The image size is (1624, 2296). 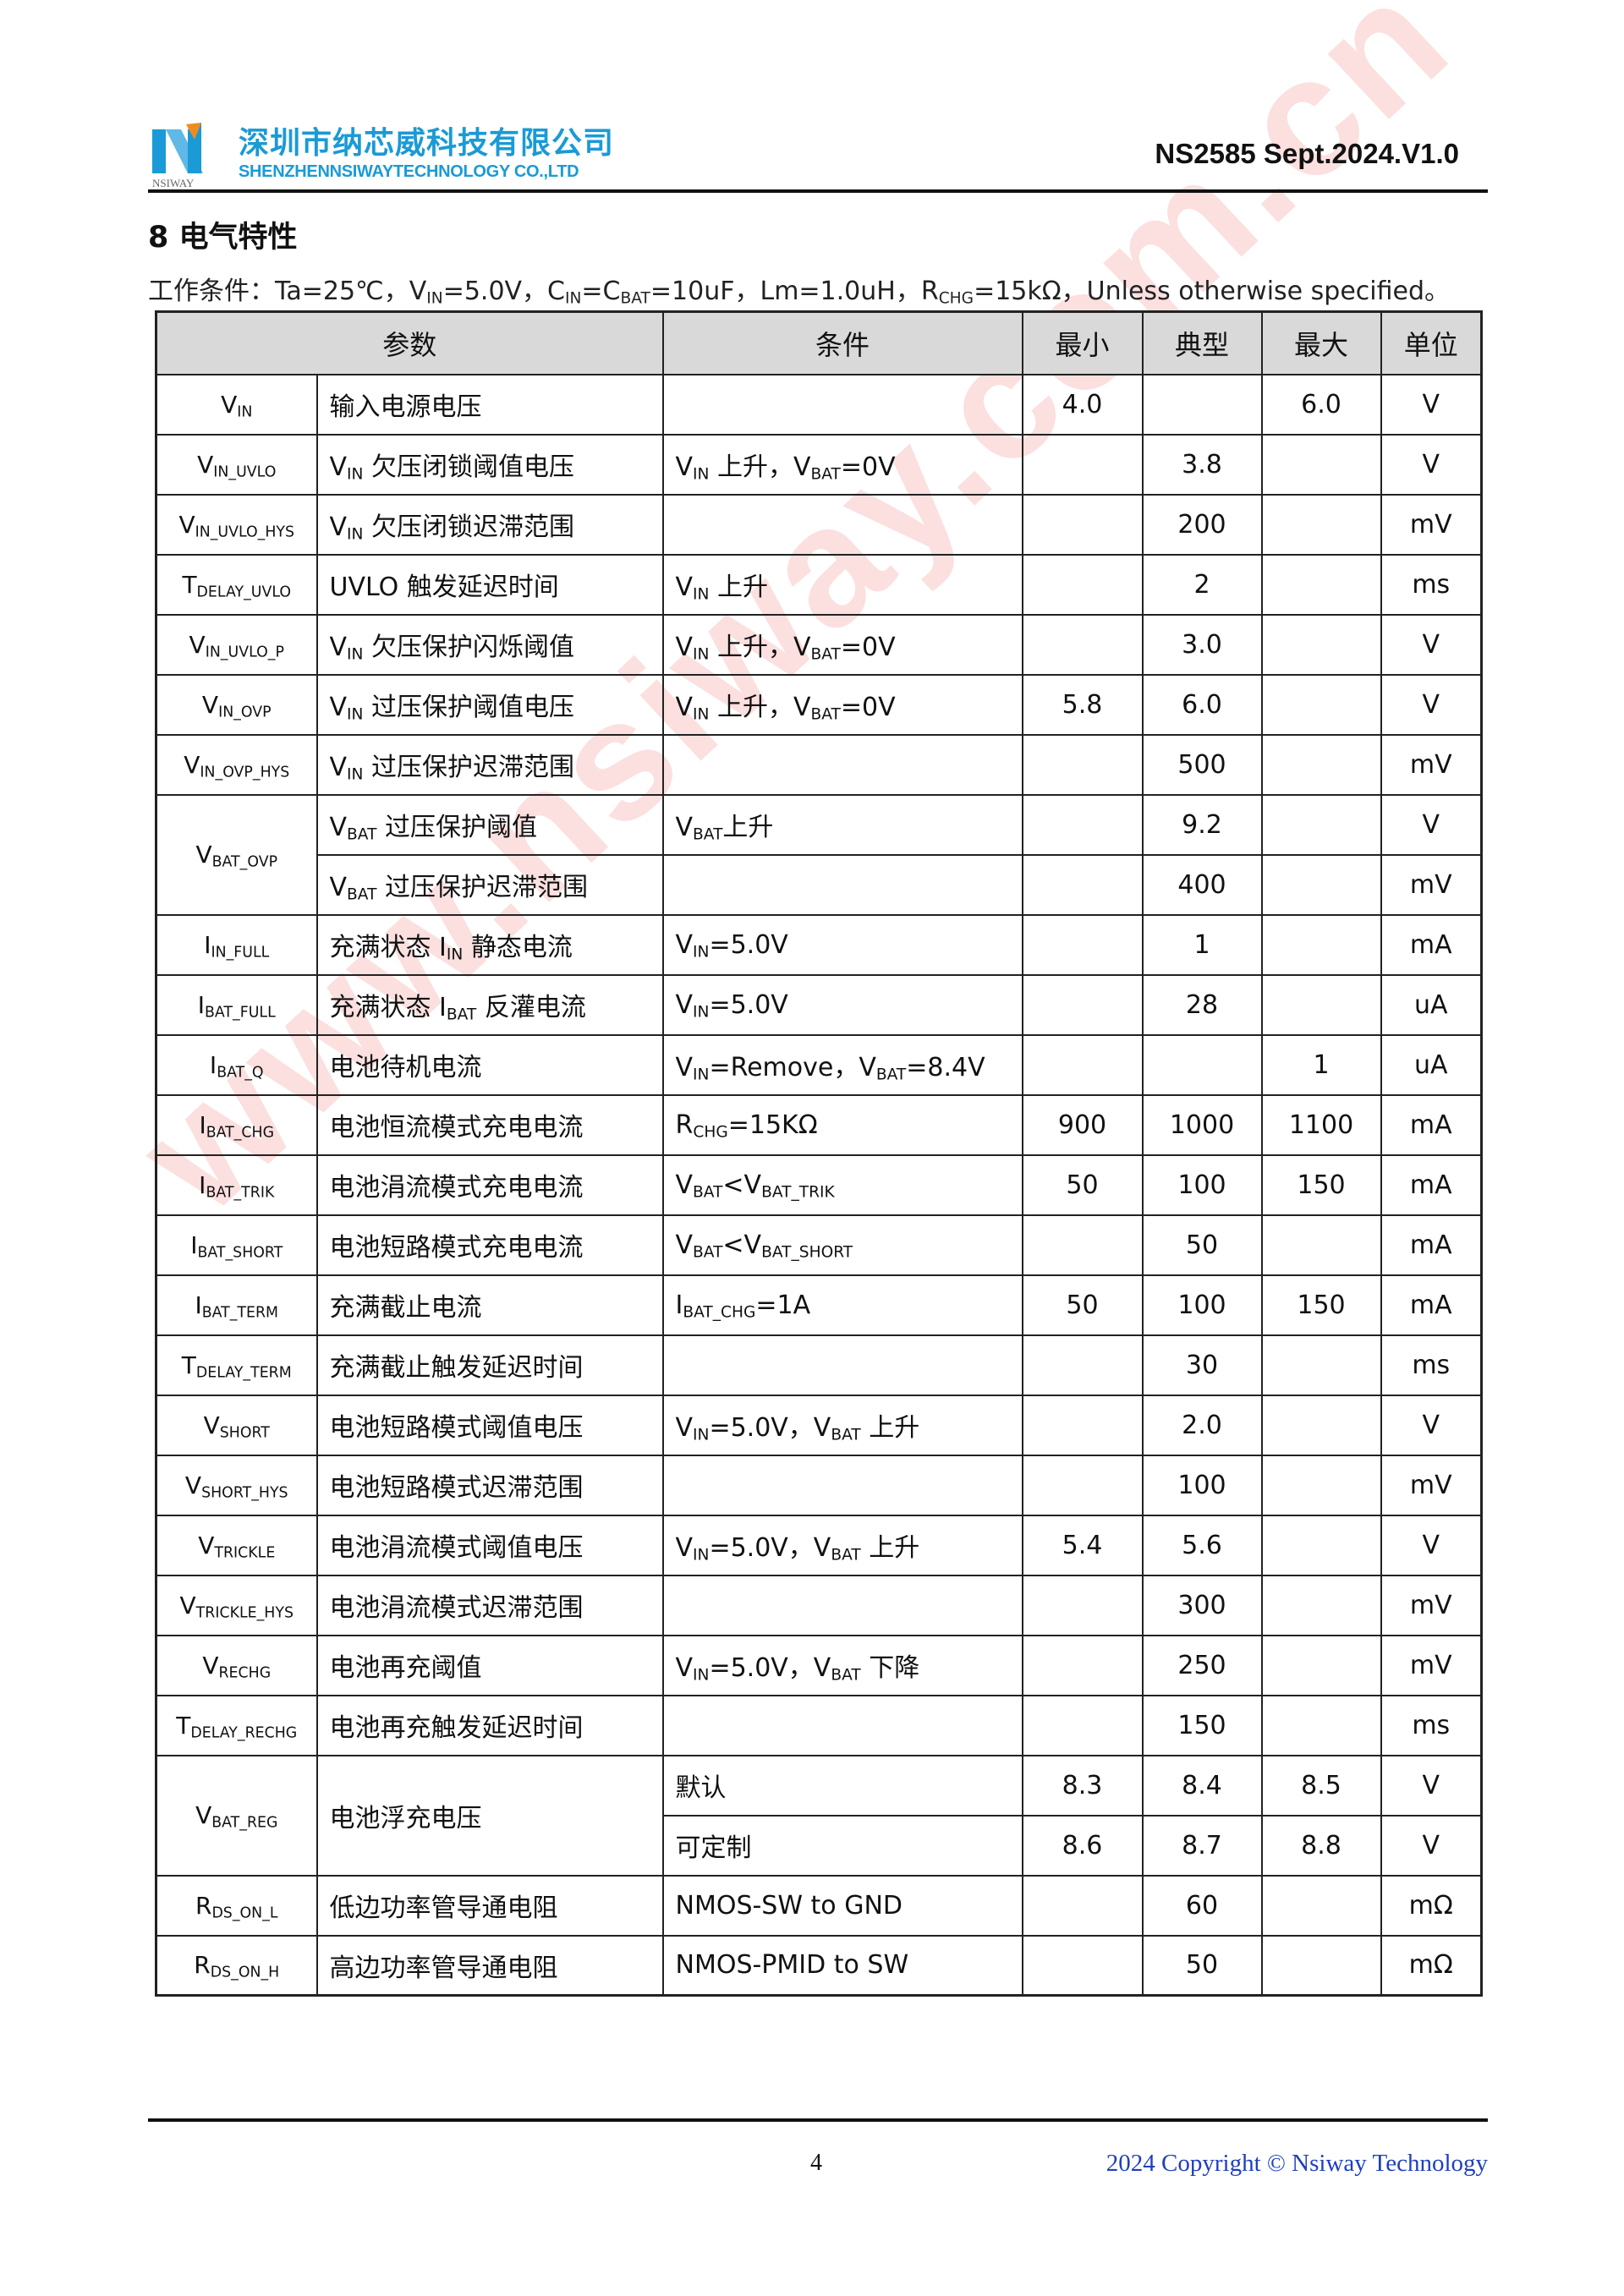 I want to click on param-symbol: IIN_FULL, so click(x=237, y=944).